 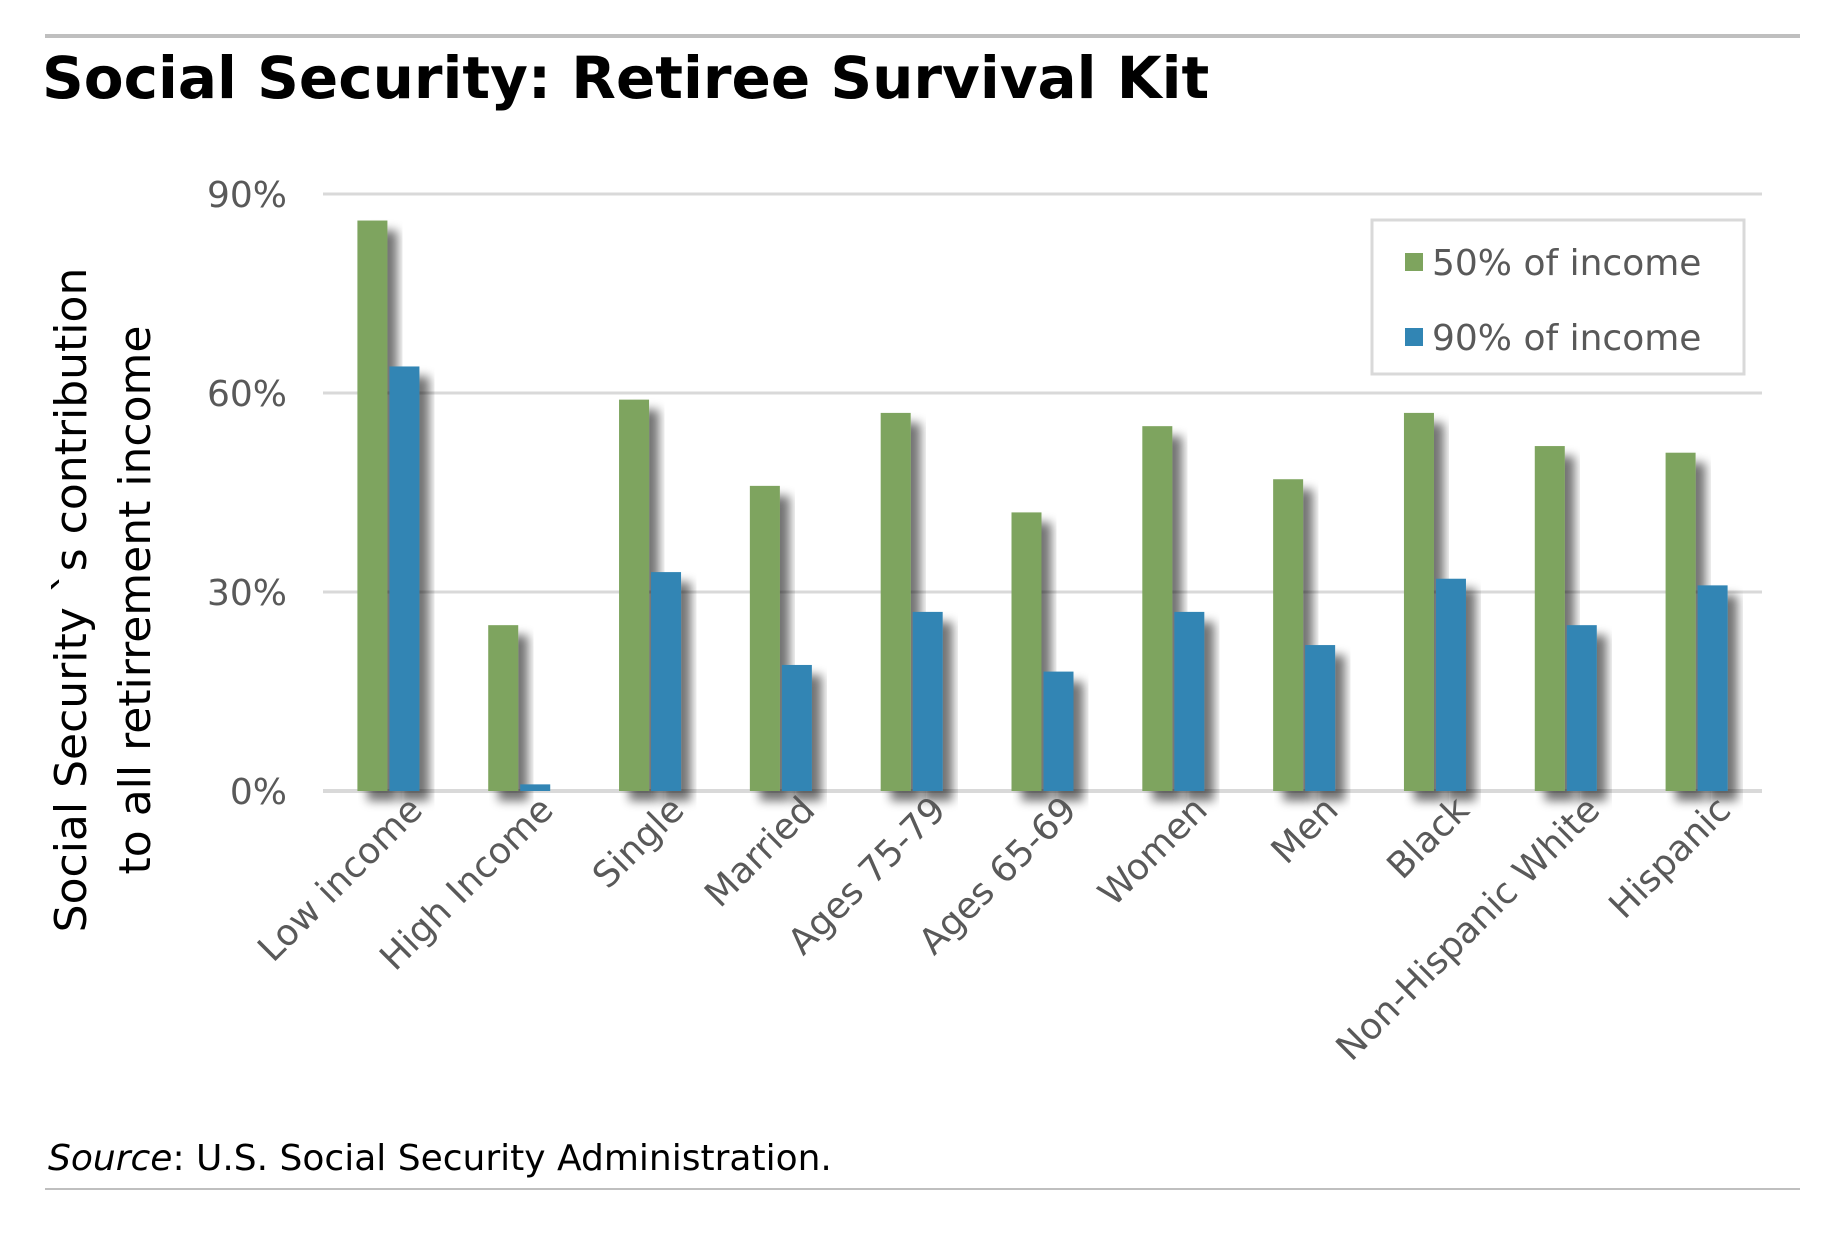 What do you see at coordinates (760, 852) in the screenshot?
I see `x-category-label: Married` at bounding box center [760, 852].